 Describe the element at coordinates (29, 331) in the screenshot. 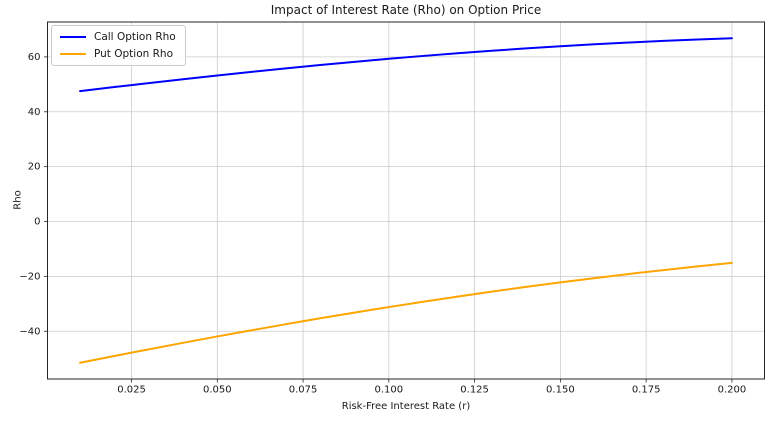

I see `y-tick-label: −40` at that location.